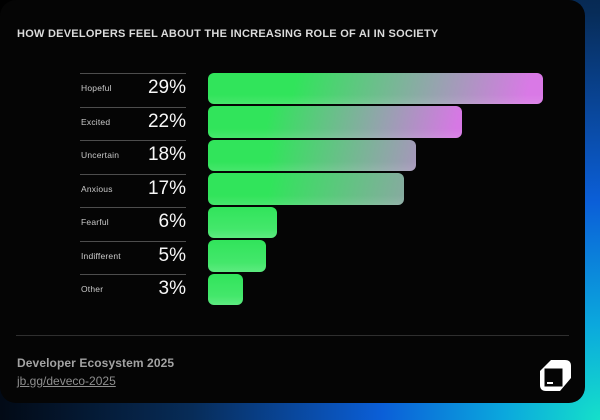 The height and width of the screenshot is (420, 600). What do you see at coordinates (97, 188) in the screenshot?
I see `legend-label: Anxious` at bounding box center [97, 188].